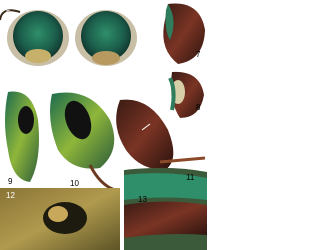 The width and height of the screenshot is (320, 250). I want to click on panel-label: 5, so click(8, 13).